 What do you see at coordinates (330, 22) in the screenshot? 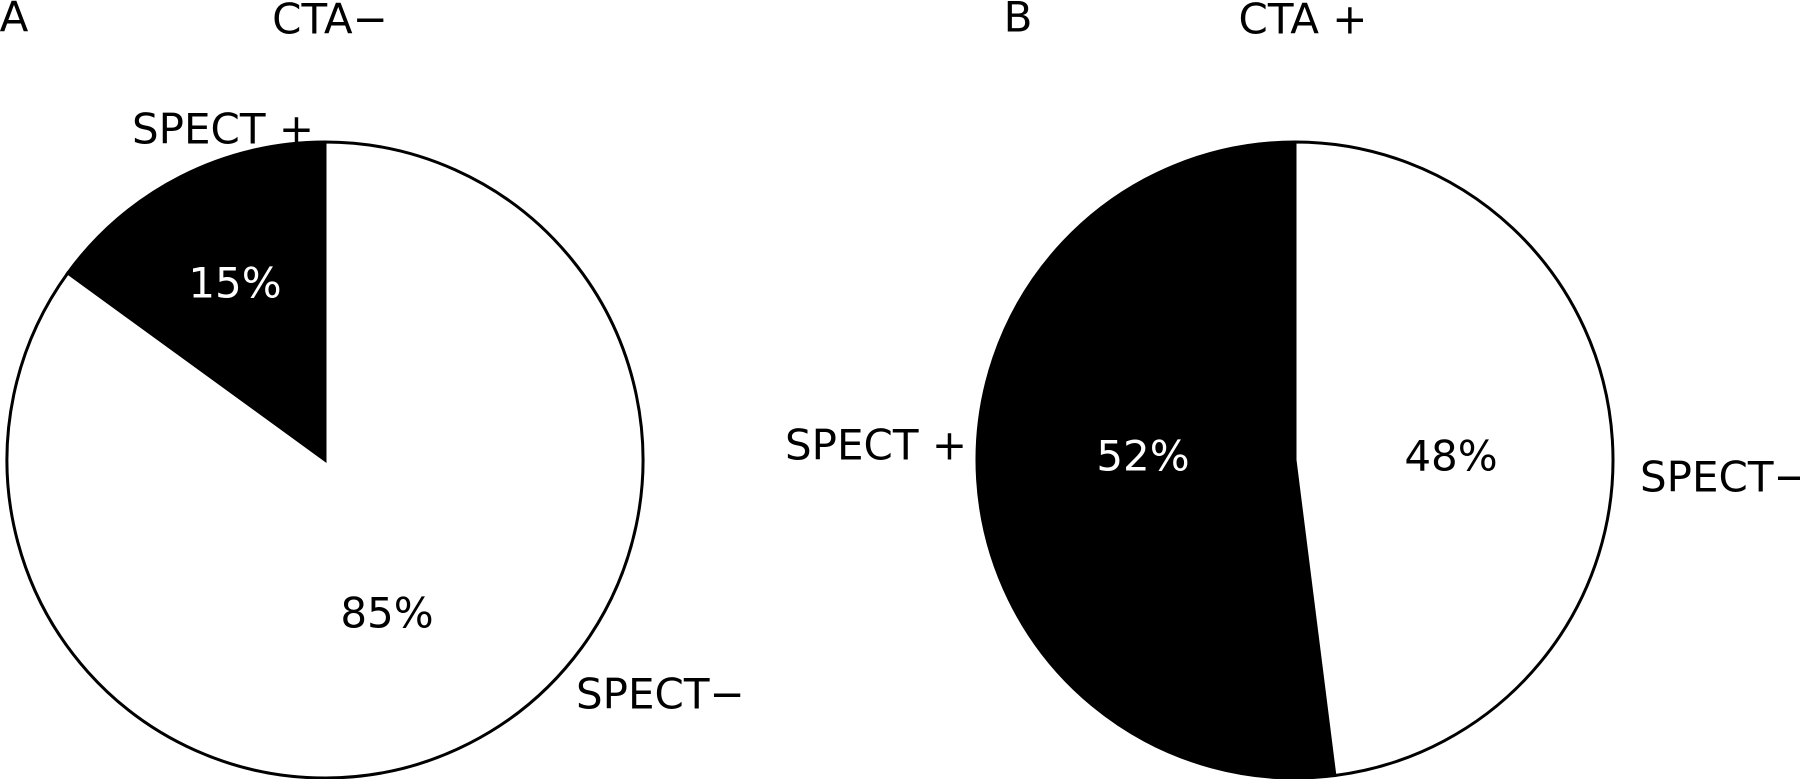
I see `chart-title: CTA−` at bounding box center [330, 22].